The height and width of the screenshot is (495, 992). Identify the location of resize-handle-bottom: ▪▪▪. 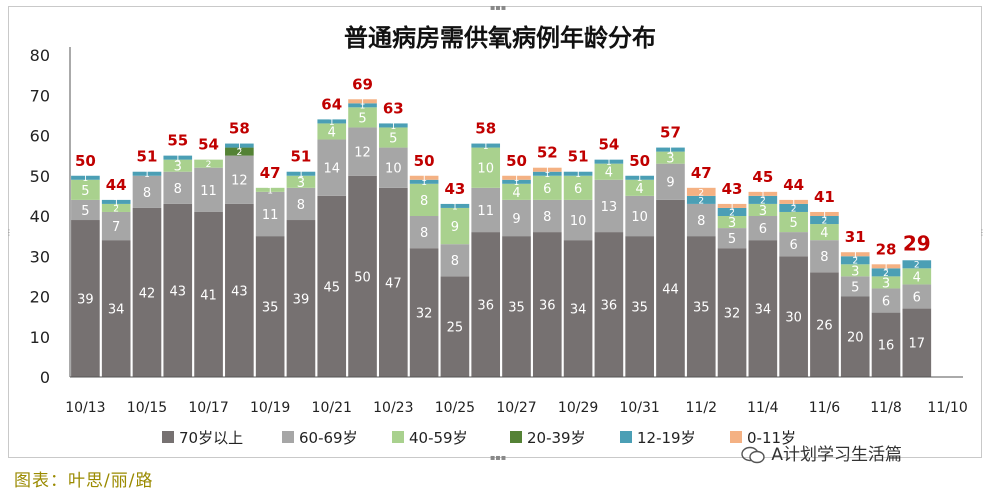
(498, 457).